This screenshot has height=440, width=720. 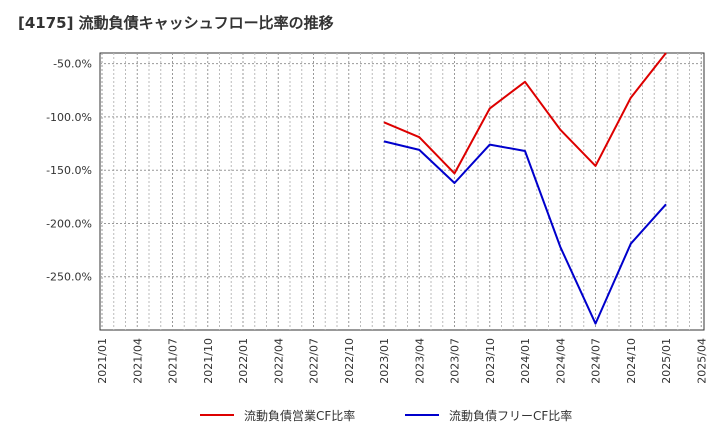 I want to click on x-tick-label: 2022/07, so click(x=314, y=361).